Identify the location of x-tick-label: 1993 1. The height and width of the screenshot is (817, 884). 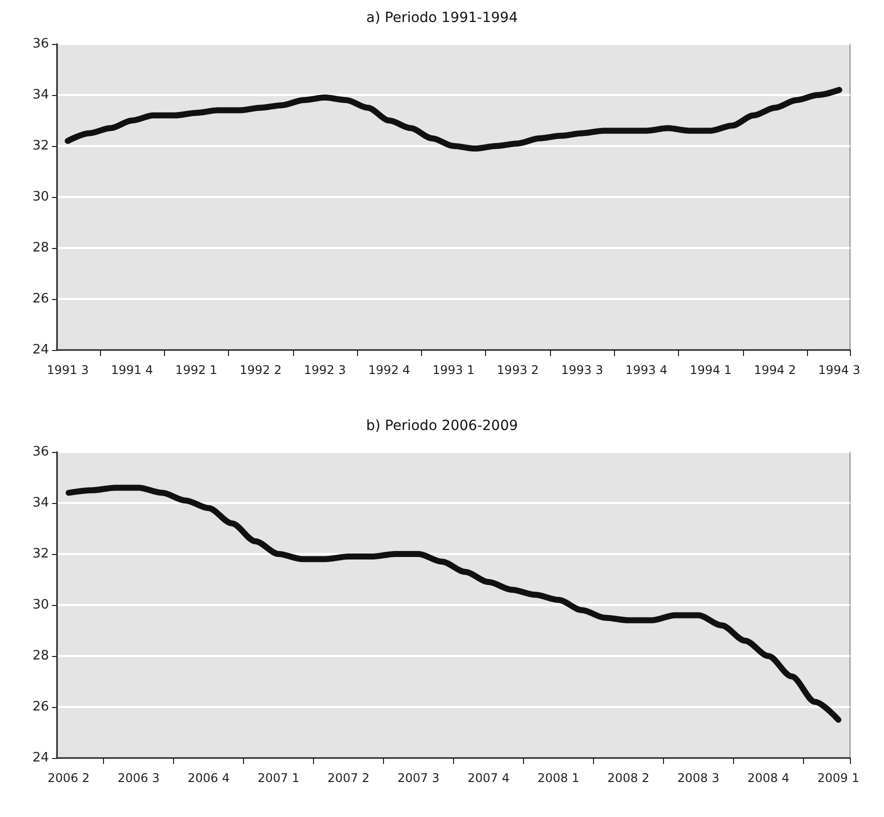
(453, 370).